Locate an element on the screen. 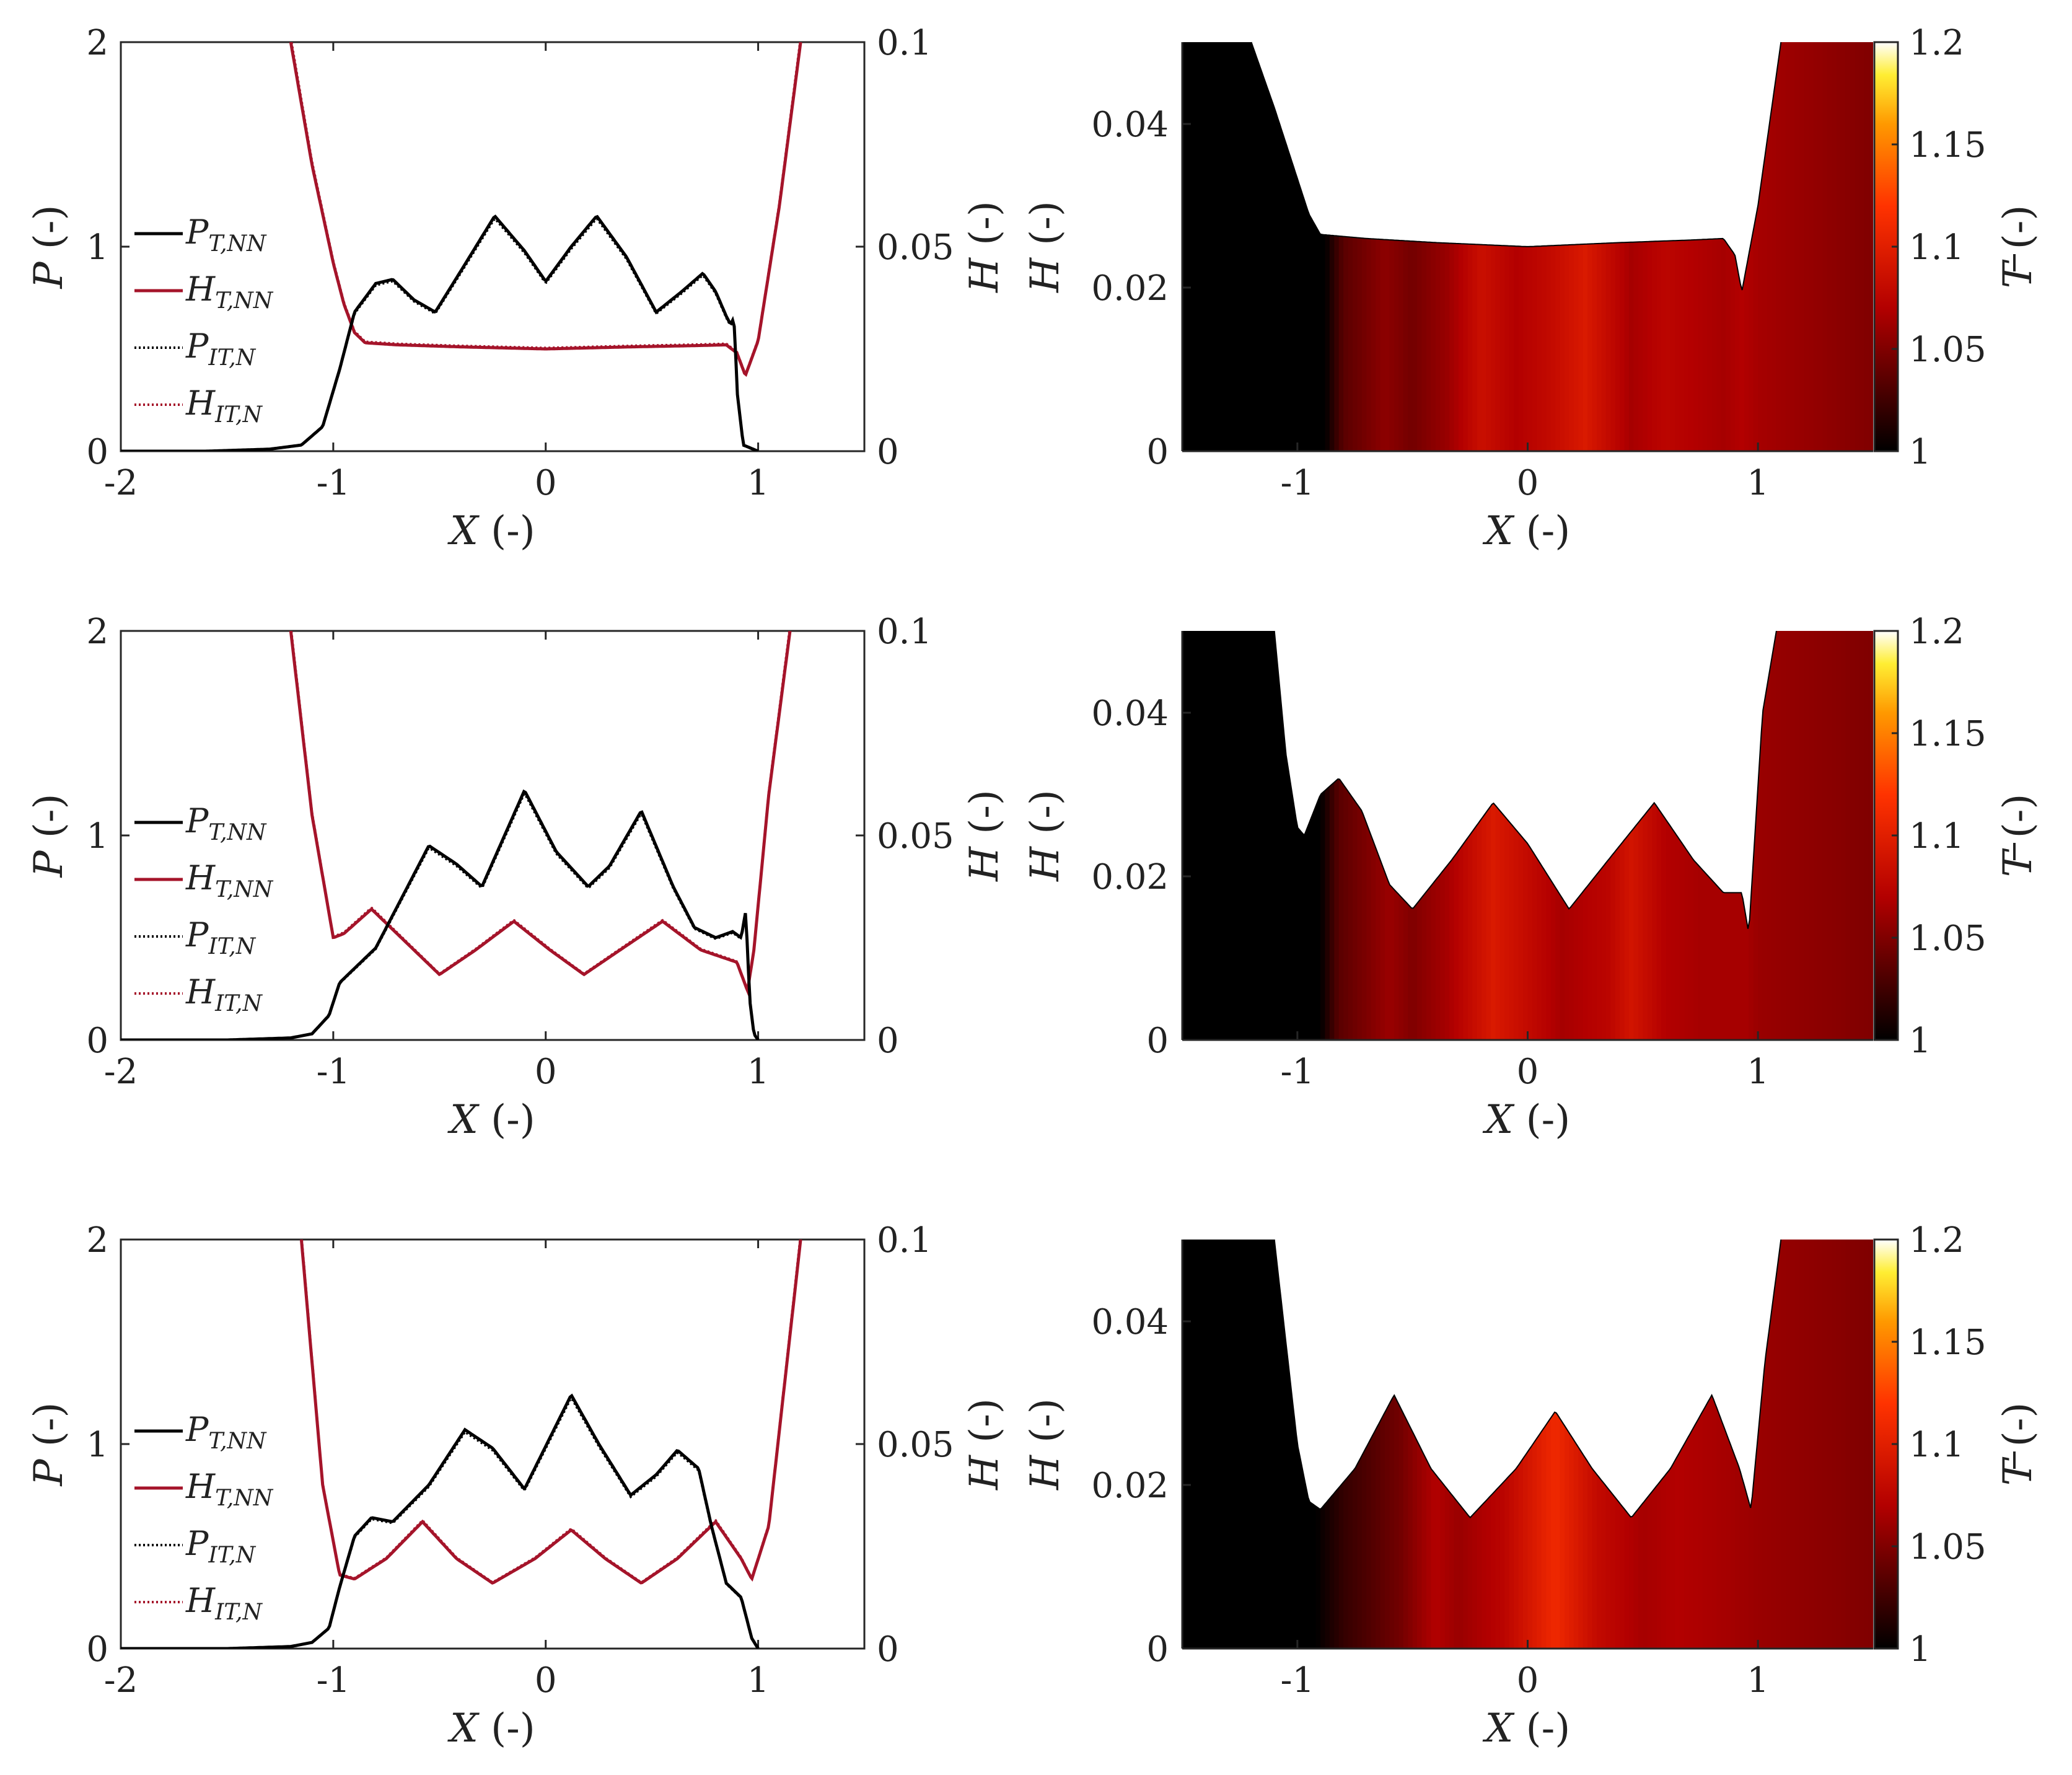 The height and width of the screenshot is (1775, 2072). temperature-field is located at coordinates (1527, 835).